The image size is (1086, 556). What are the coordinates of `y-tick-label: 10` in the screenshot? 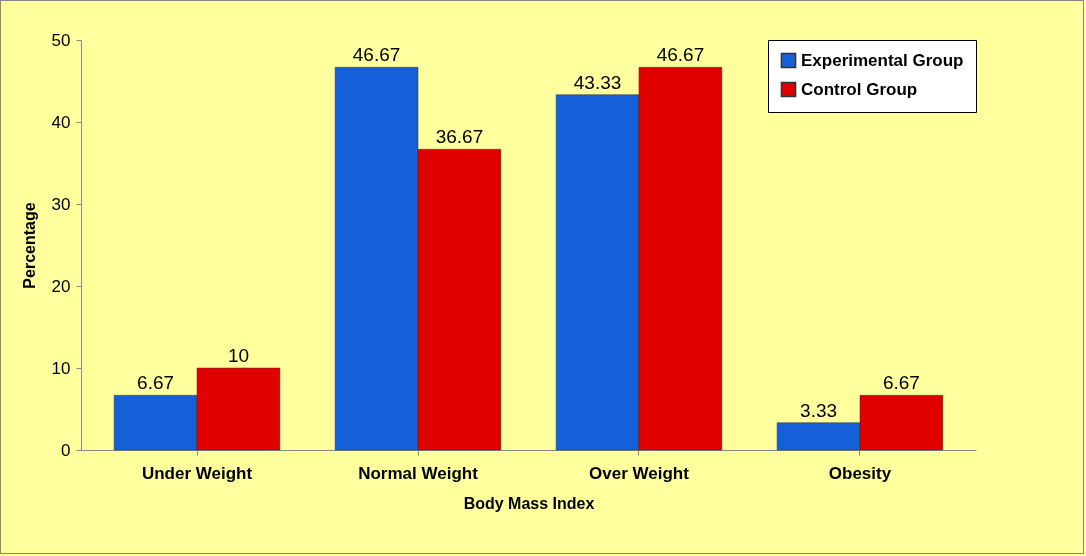 It's located at (61, 368).